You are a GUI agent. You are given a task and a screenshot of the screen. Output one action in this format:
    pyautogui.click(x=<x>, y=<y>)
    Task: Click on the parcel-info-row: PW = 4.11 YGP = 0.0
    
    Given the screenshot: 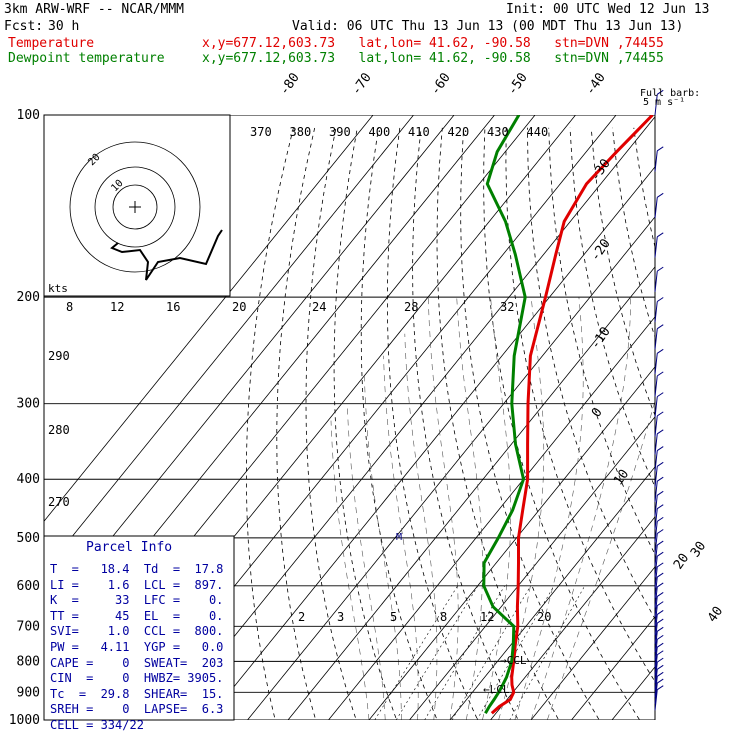 What is the action you would take?
    pyautogui.click(x=137, y=647)
    